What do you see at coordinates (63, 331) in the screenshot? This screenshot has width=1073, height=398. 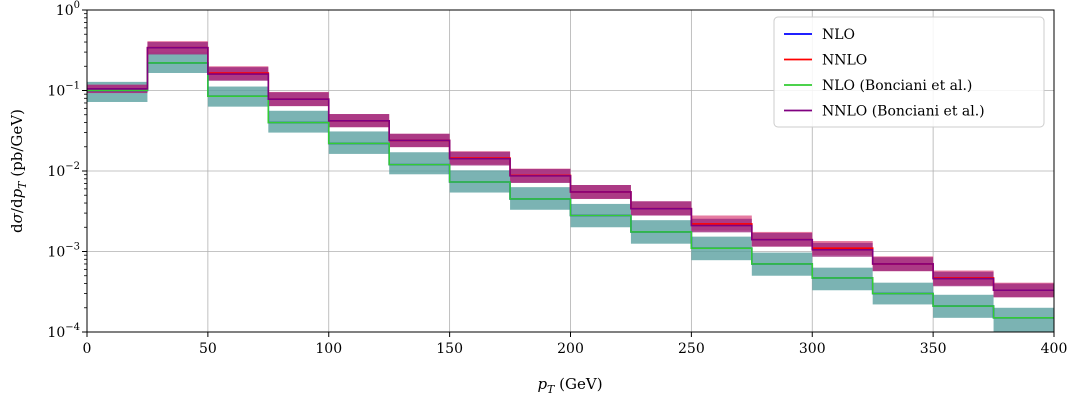 I see `y-tick-label: 10⁻⁴` at bounding box center [63, 331].